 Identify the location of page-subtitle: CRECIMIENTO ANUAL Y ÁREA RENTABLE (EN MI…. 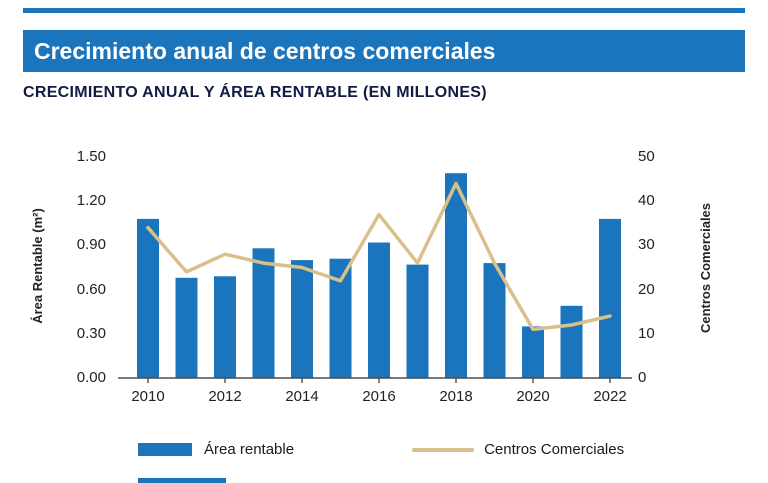
(255, 92).